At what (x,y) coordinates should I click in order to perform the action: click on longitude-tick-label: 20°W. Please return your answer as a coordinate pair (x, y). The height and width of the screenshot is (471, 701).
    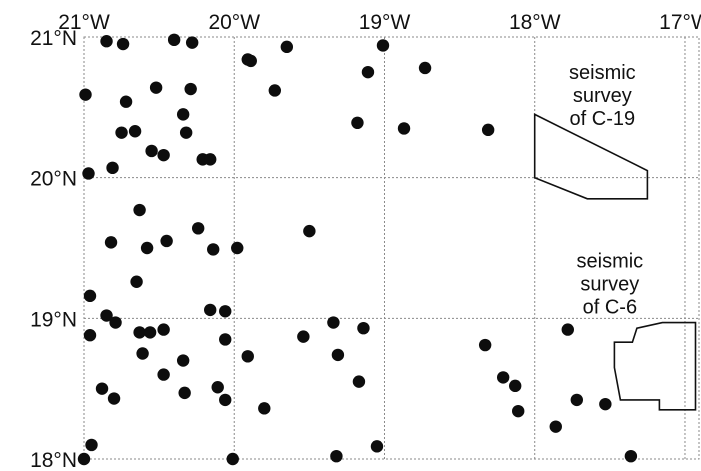
    Looking at the image, I should click on (234, 22).